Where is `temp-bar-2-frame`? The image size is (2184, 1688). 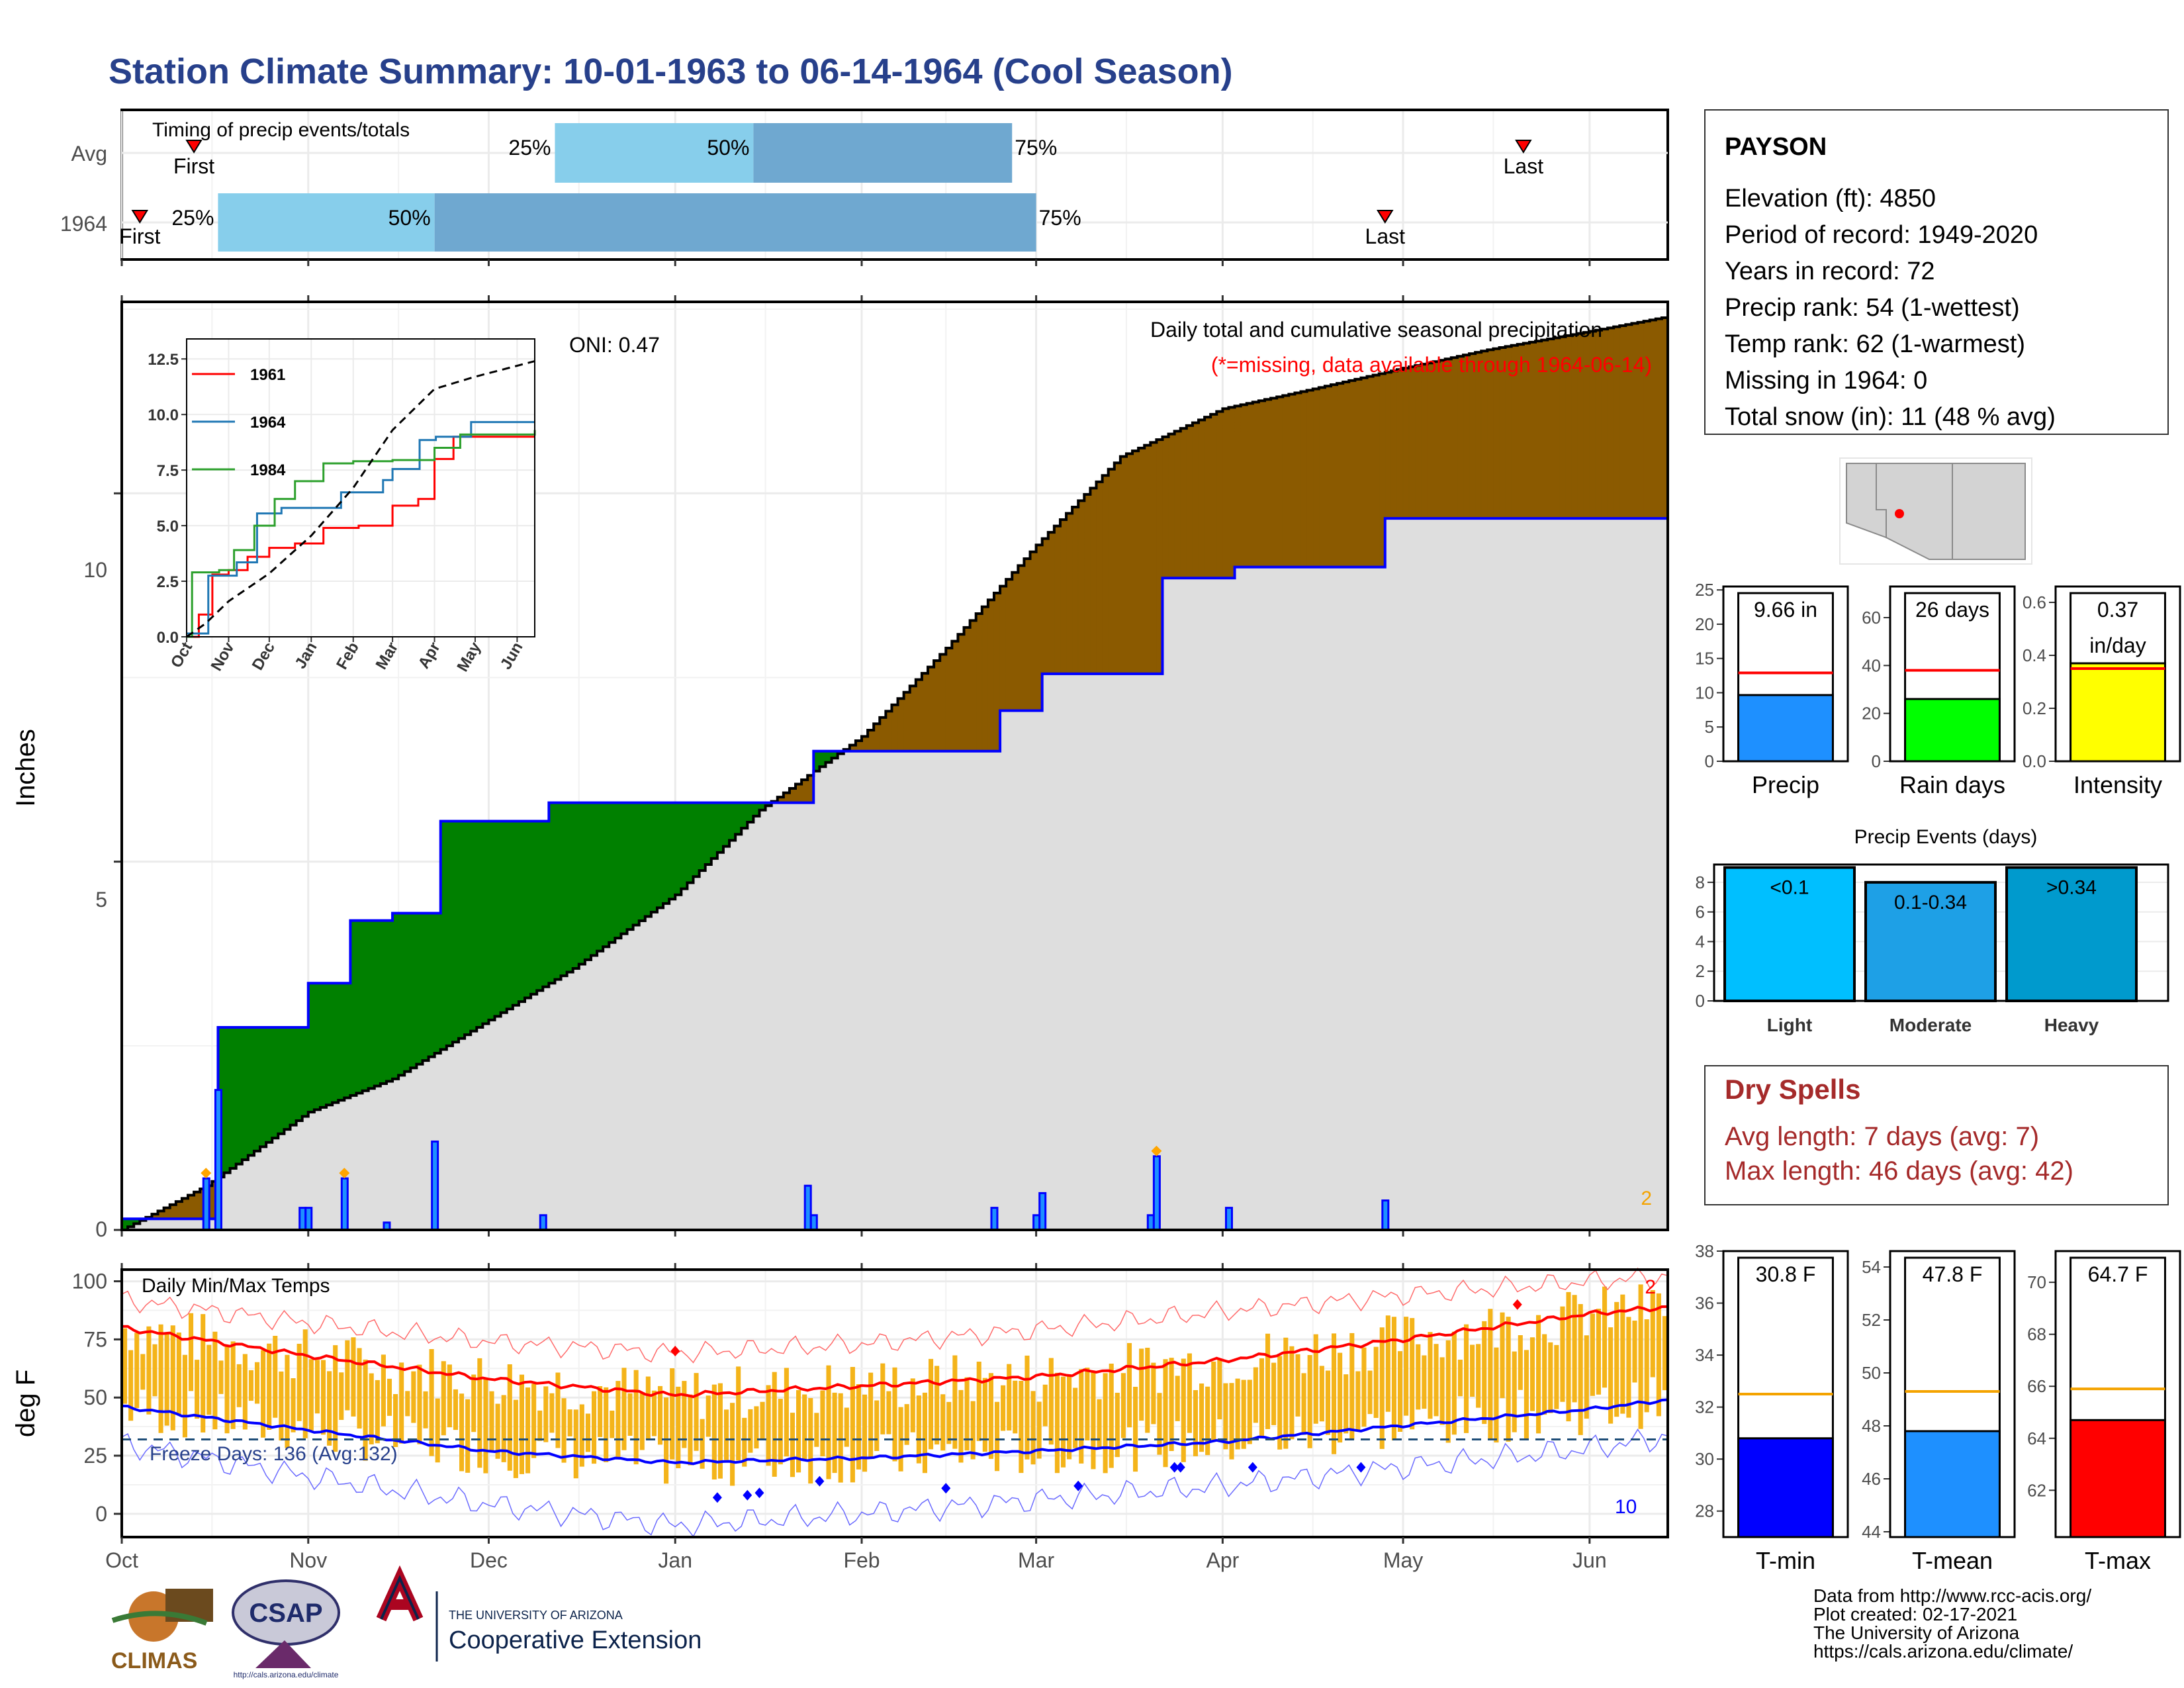 temp-bar-2-frame is located at coordinates (2117, 1394).